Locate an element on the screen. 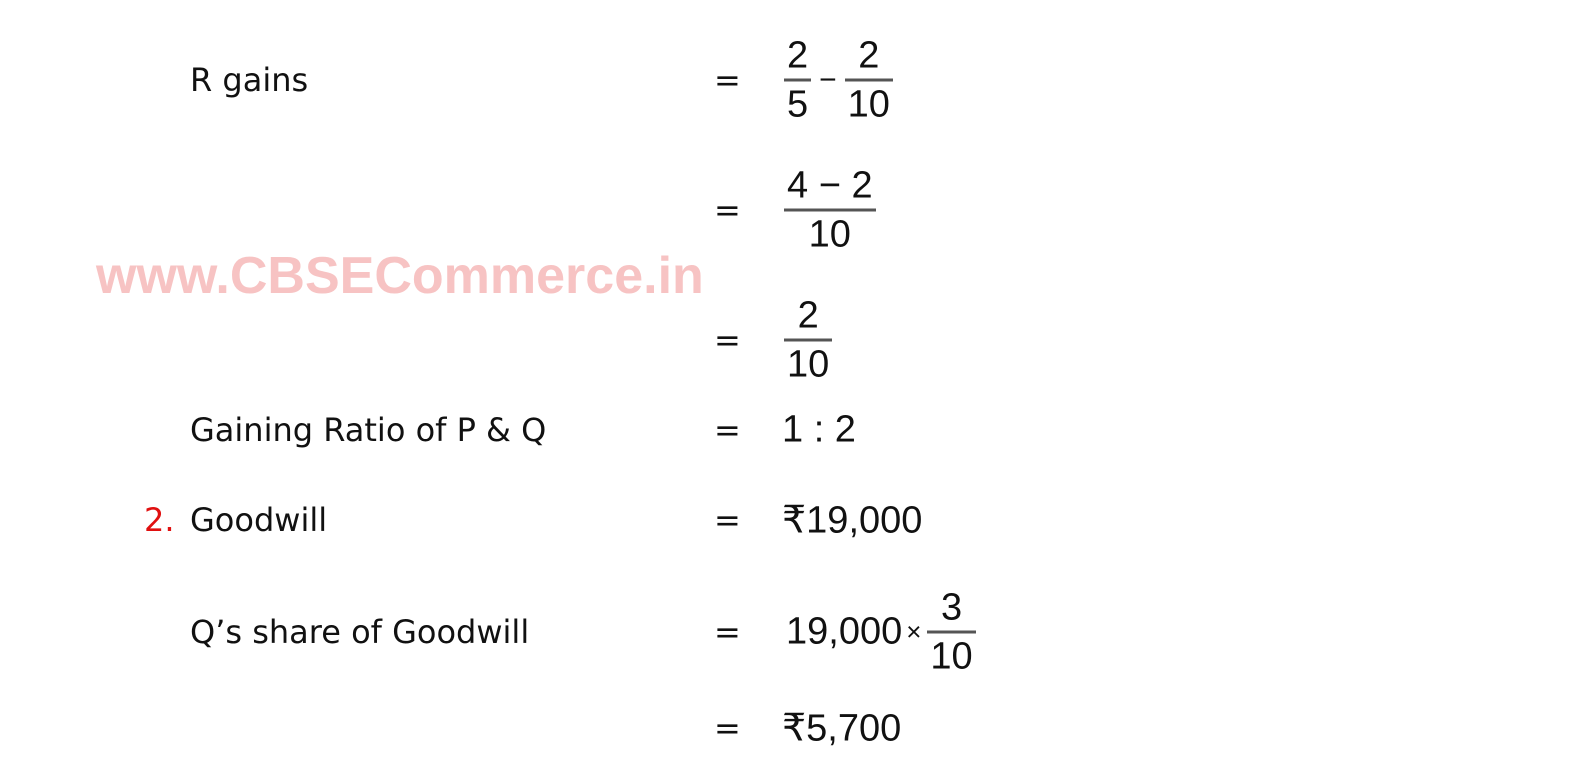  value-step2: 4 − 2 10 is located at coordinates (830, 210).